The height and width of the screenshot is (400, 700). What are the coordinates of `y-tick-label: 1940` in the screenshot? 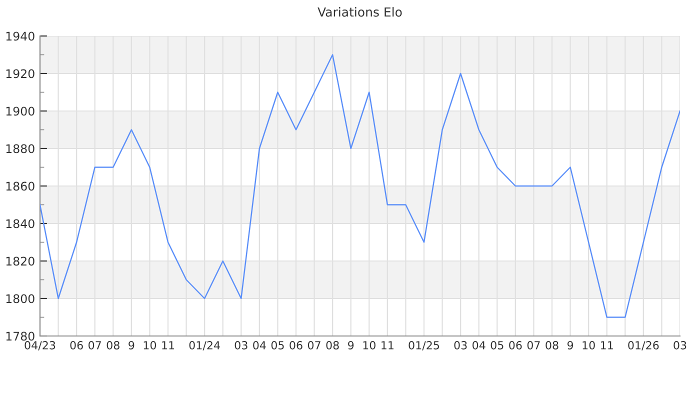 It's located at (20, 36).